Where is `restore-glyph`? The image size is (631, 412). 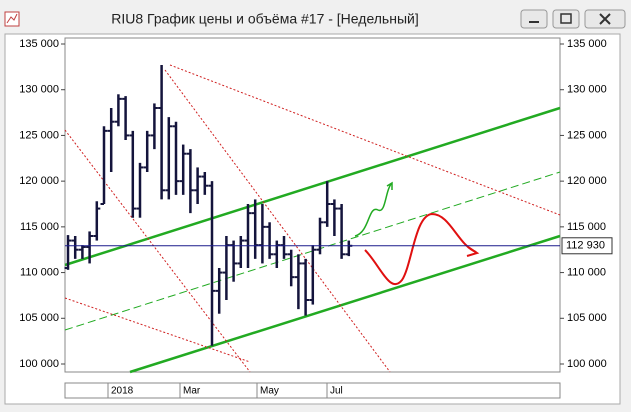 restore-glyph is located at coordinates (566, 18).